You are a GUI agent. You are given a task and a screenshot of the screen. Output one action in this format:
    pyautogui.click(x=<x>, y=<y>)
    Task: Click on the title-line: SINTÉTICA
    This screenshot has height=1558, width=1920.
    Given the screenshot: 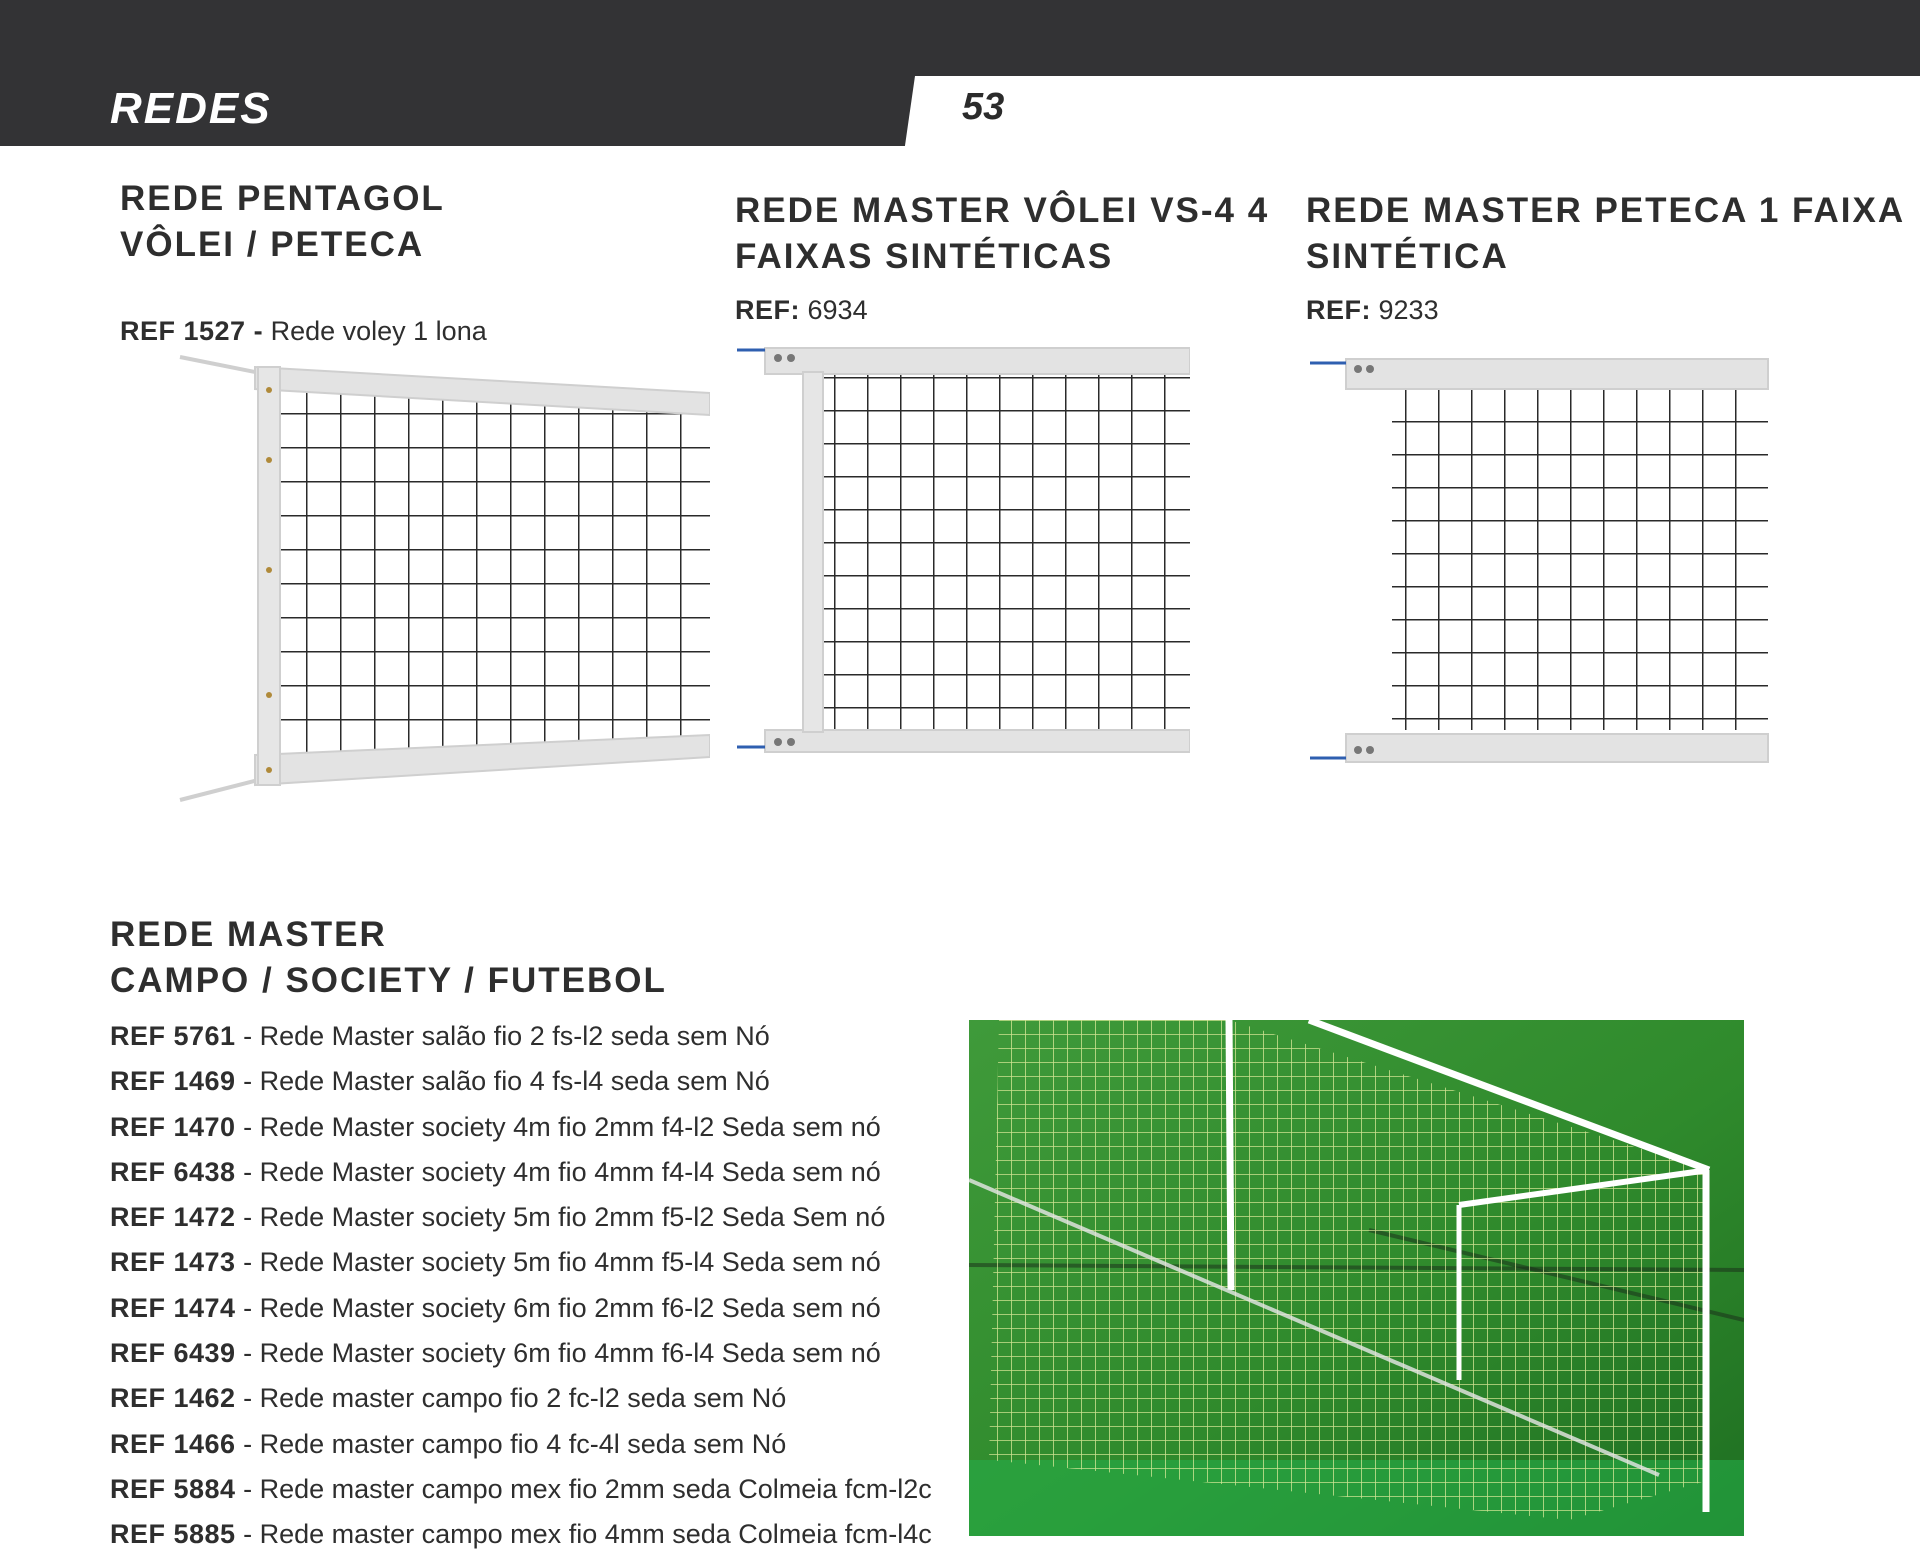 What is the action you would take?
    pyautogui.click(x=1407, y=256)
    